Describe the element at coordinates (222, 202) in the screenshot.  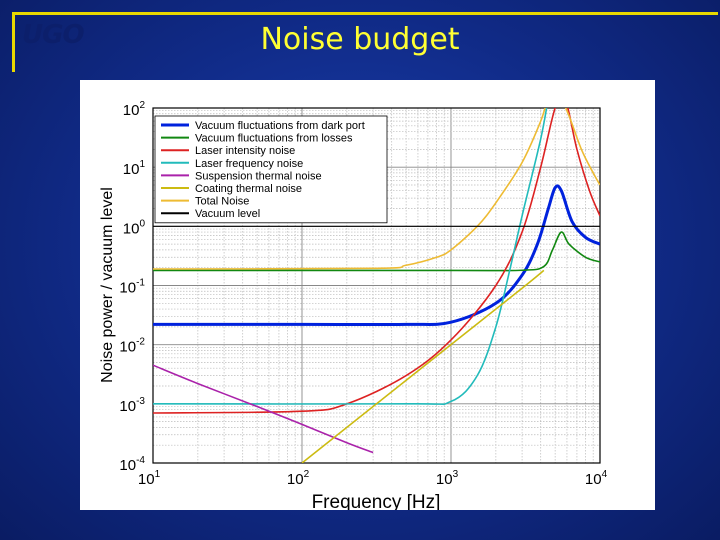
I see `legend-label: Total Noise` at that location.